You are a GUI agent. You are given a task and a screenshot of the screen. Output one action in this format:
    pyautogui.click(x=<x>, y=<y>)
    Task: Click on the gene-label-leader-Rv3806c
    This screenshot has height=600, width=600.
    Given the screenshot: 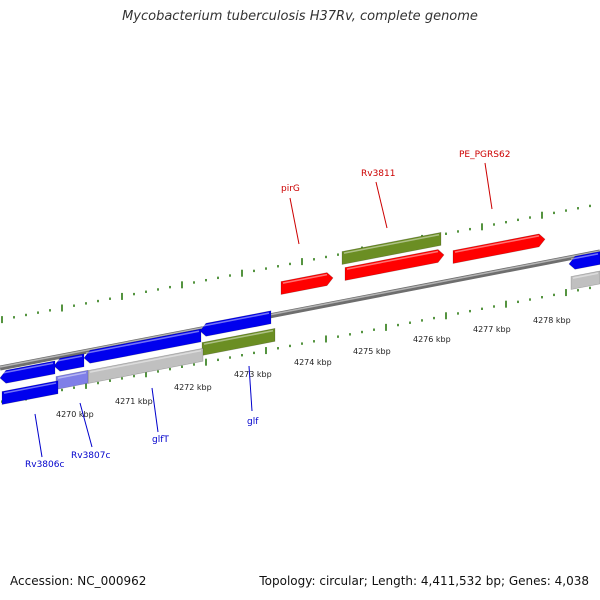 What is the action you would take?
    pyautogui.click(x=38, y=435)
    